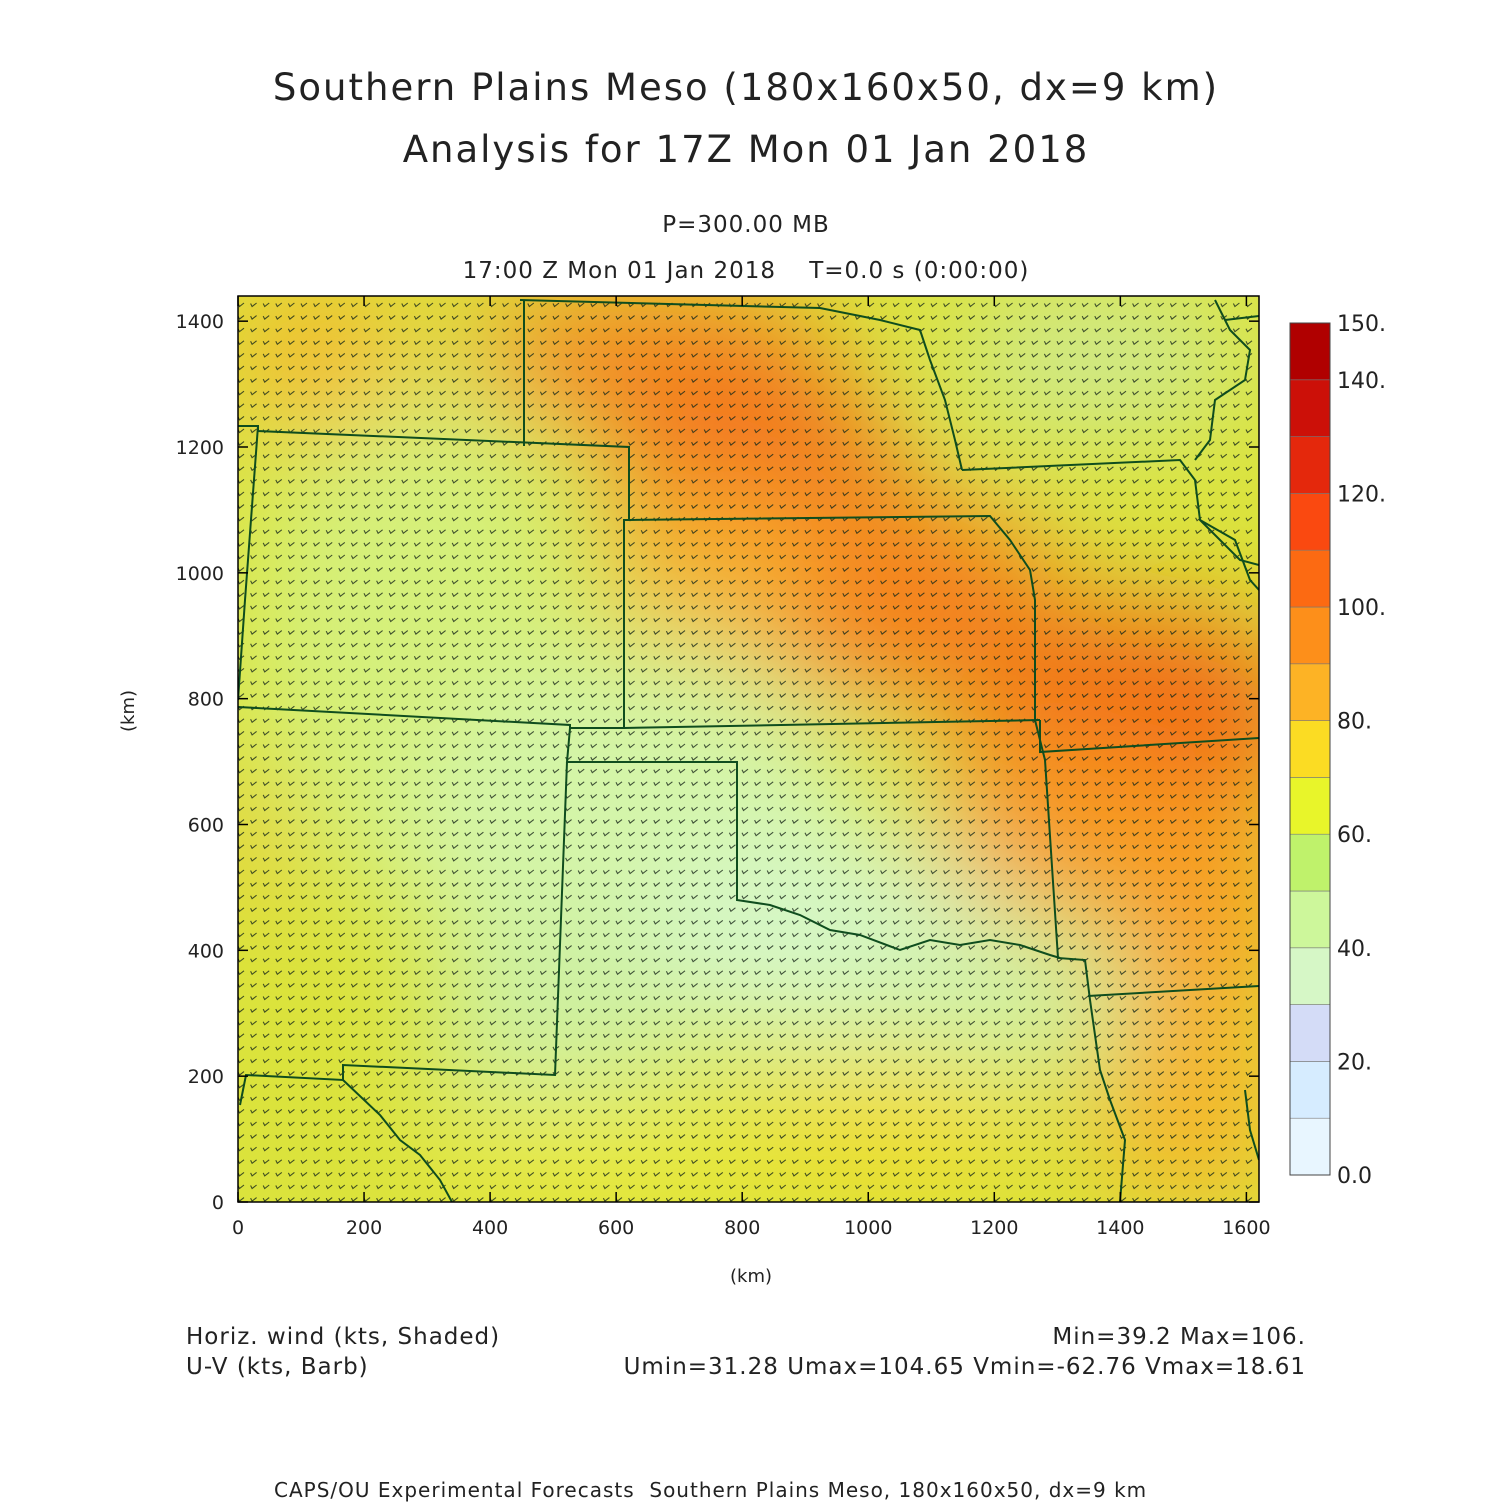  I want to click on x-axis-label: (km), so click(751, 1276).